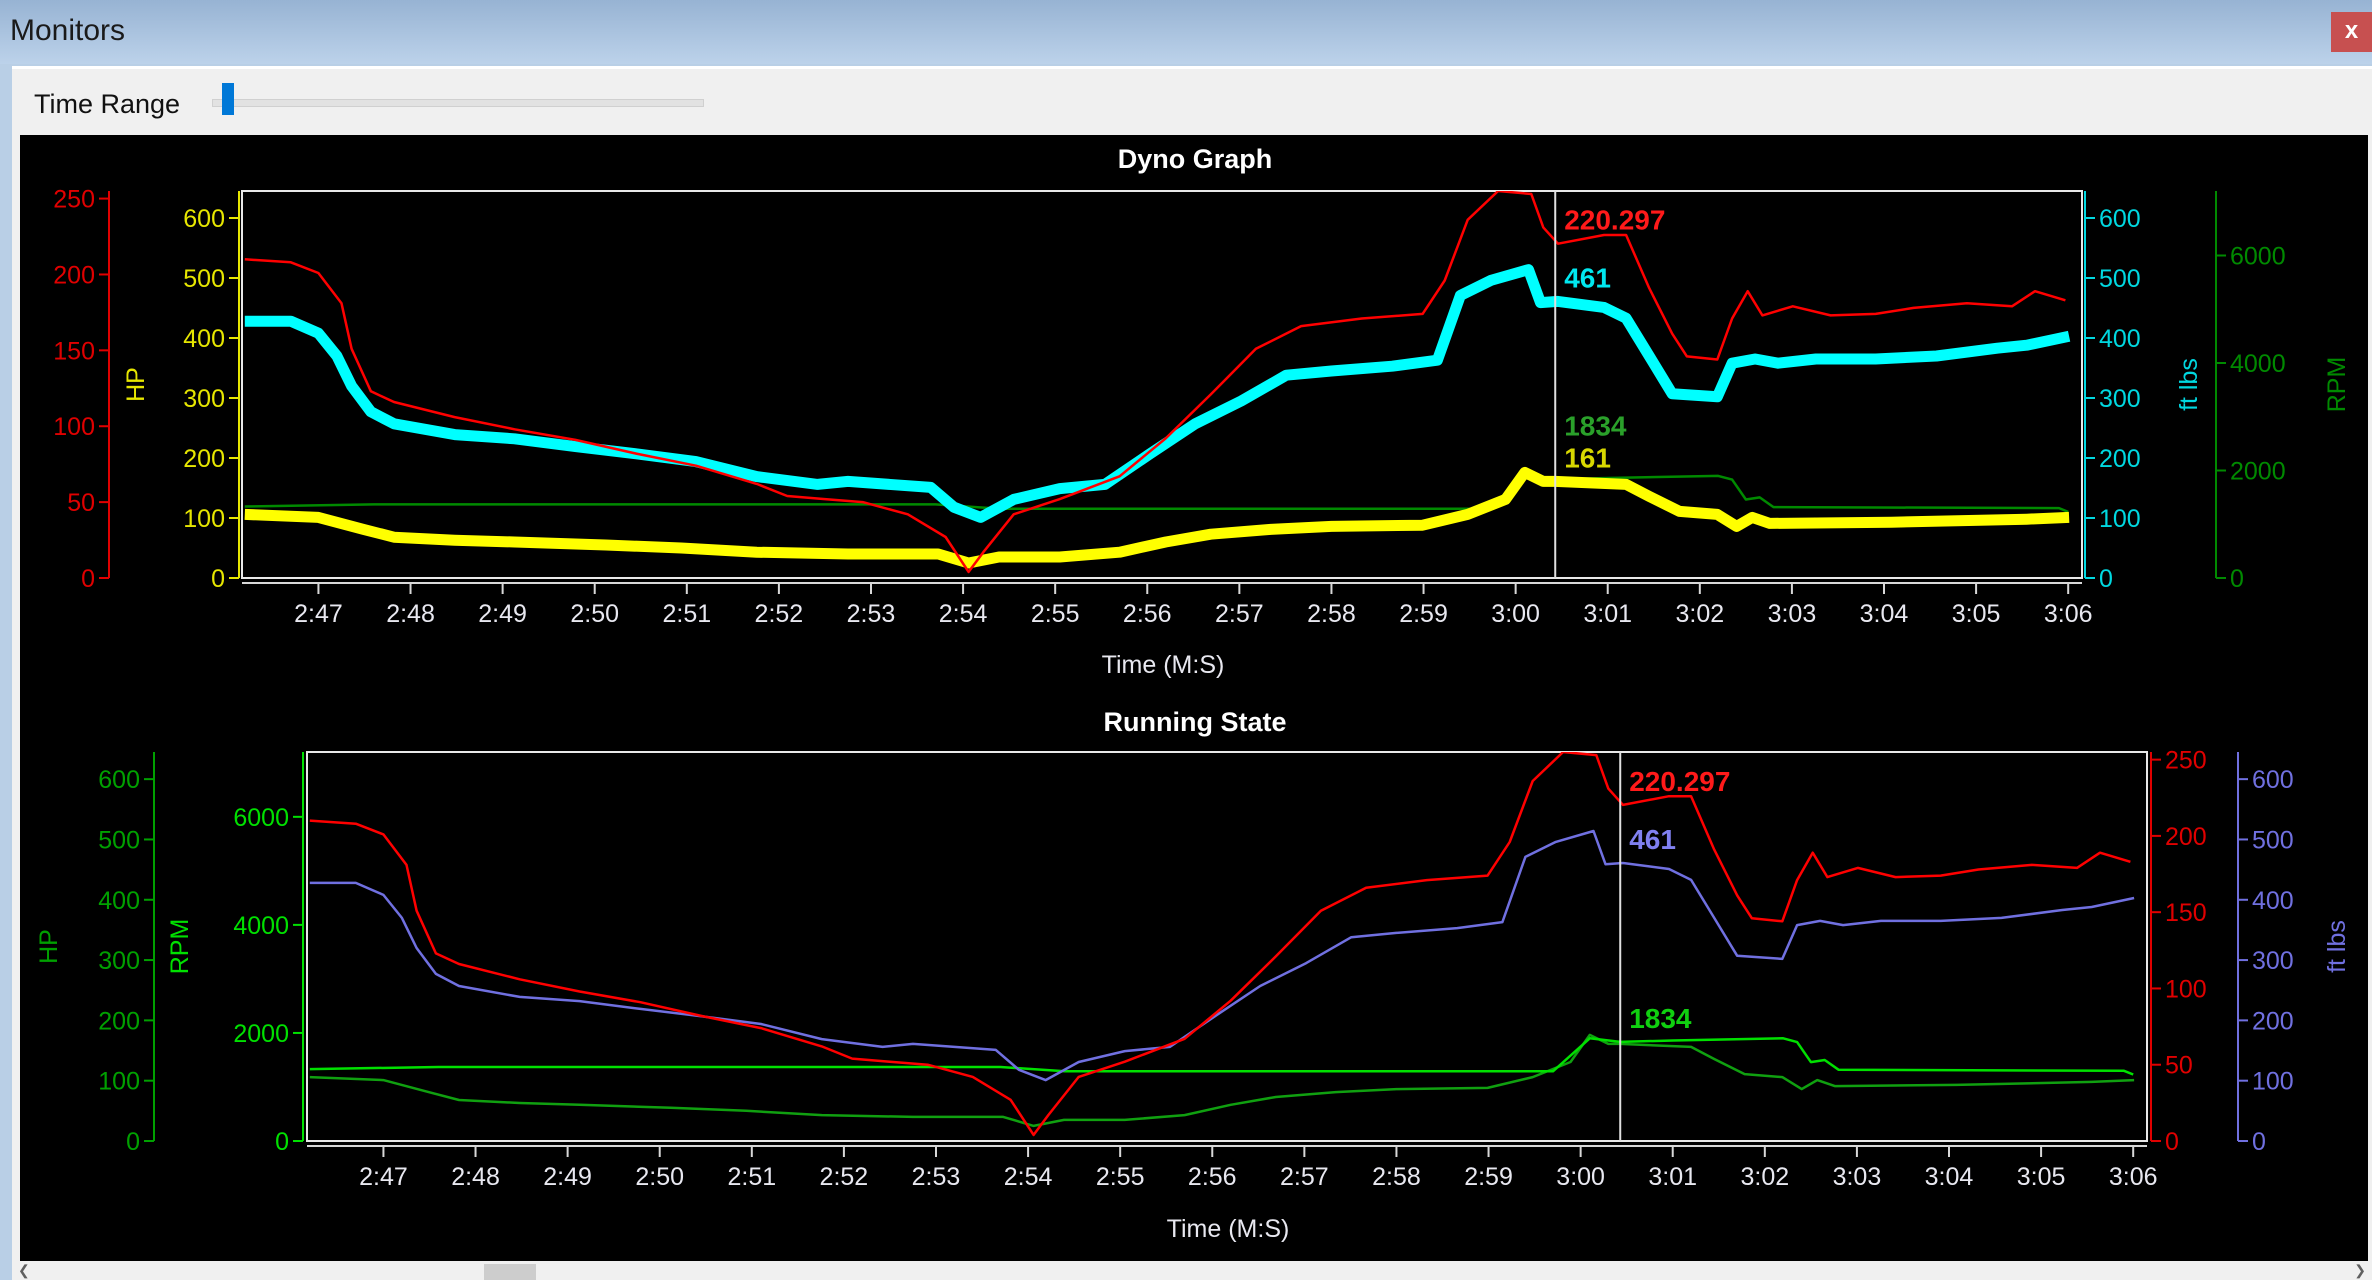 Image resolution: width=2372 pixels, height=1280 pixels. I want to click on x-tick-label: 3:05, so click(2041, 1177).